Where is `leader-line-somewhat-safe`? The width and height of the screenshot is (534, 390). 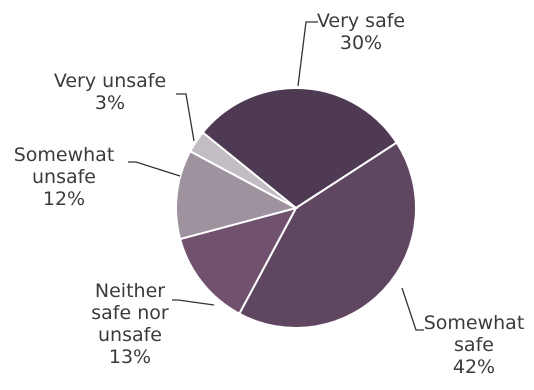 leader-line-somewhat-safe is located at coordinates (412, 309).